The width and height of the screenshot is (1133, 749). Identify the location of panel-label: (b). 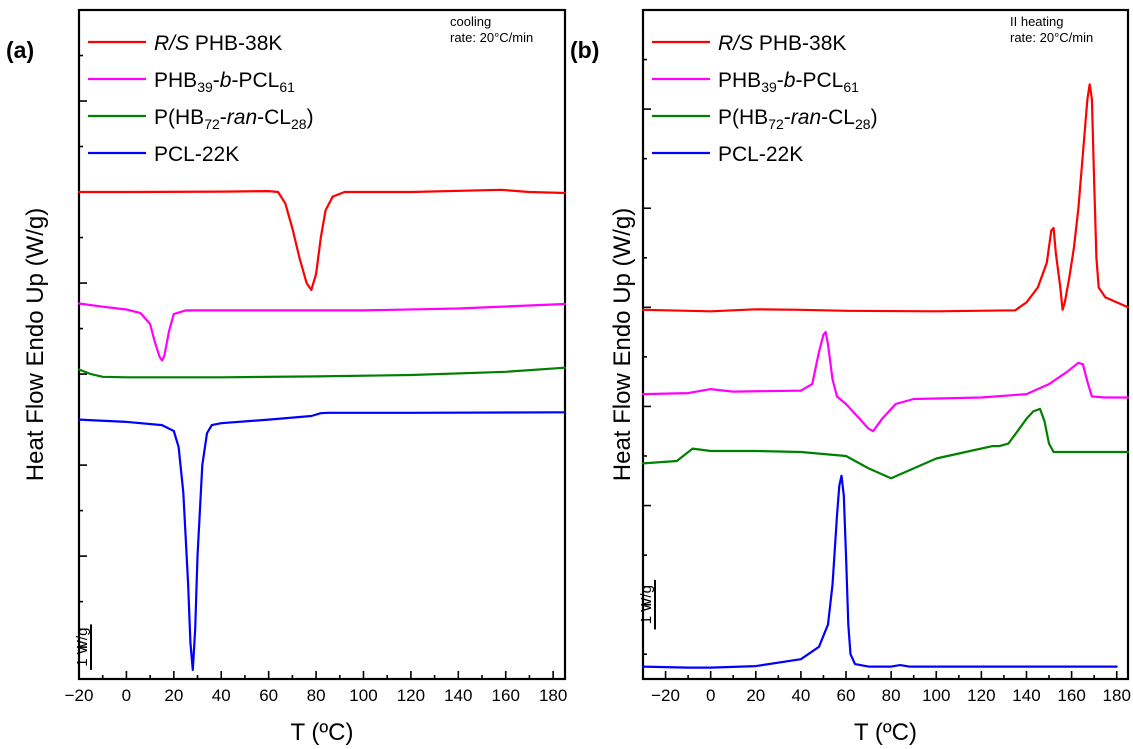
(584, 50).